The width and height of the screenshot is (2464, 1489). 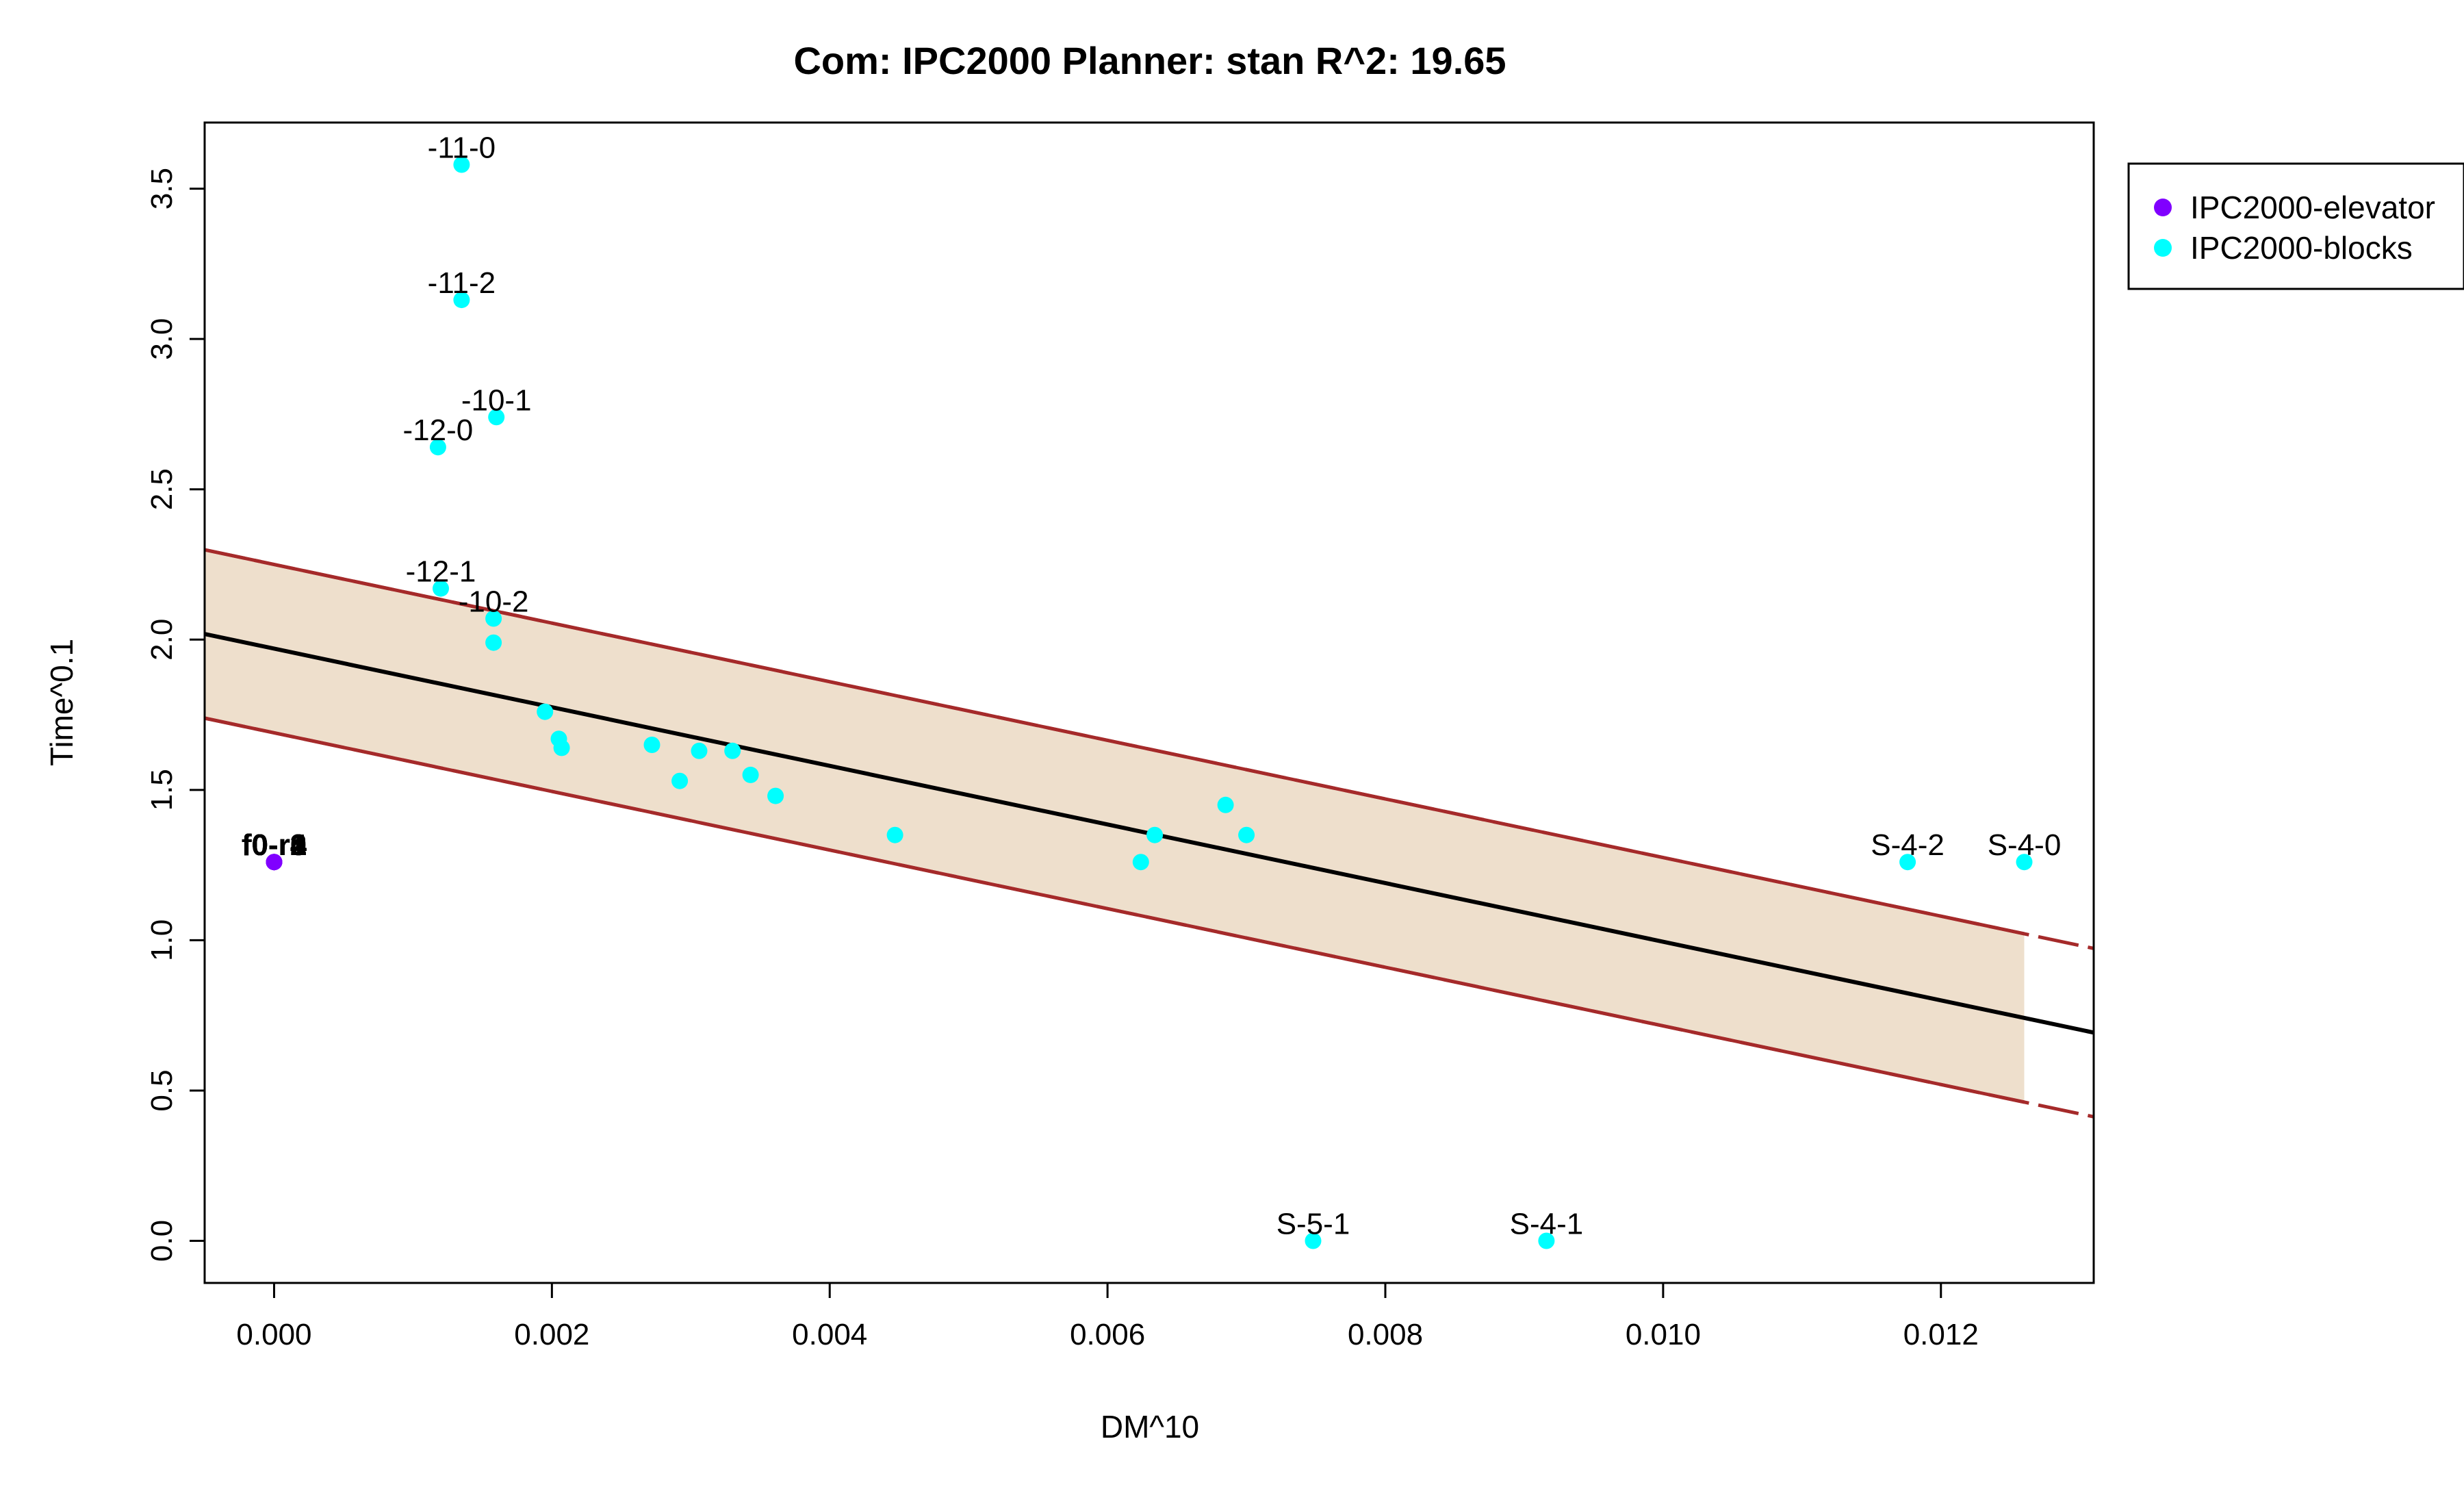 I want to click on legend-label-elevator: IPC2000-elevator, so click(x=2312, y=207).